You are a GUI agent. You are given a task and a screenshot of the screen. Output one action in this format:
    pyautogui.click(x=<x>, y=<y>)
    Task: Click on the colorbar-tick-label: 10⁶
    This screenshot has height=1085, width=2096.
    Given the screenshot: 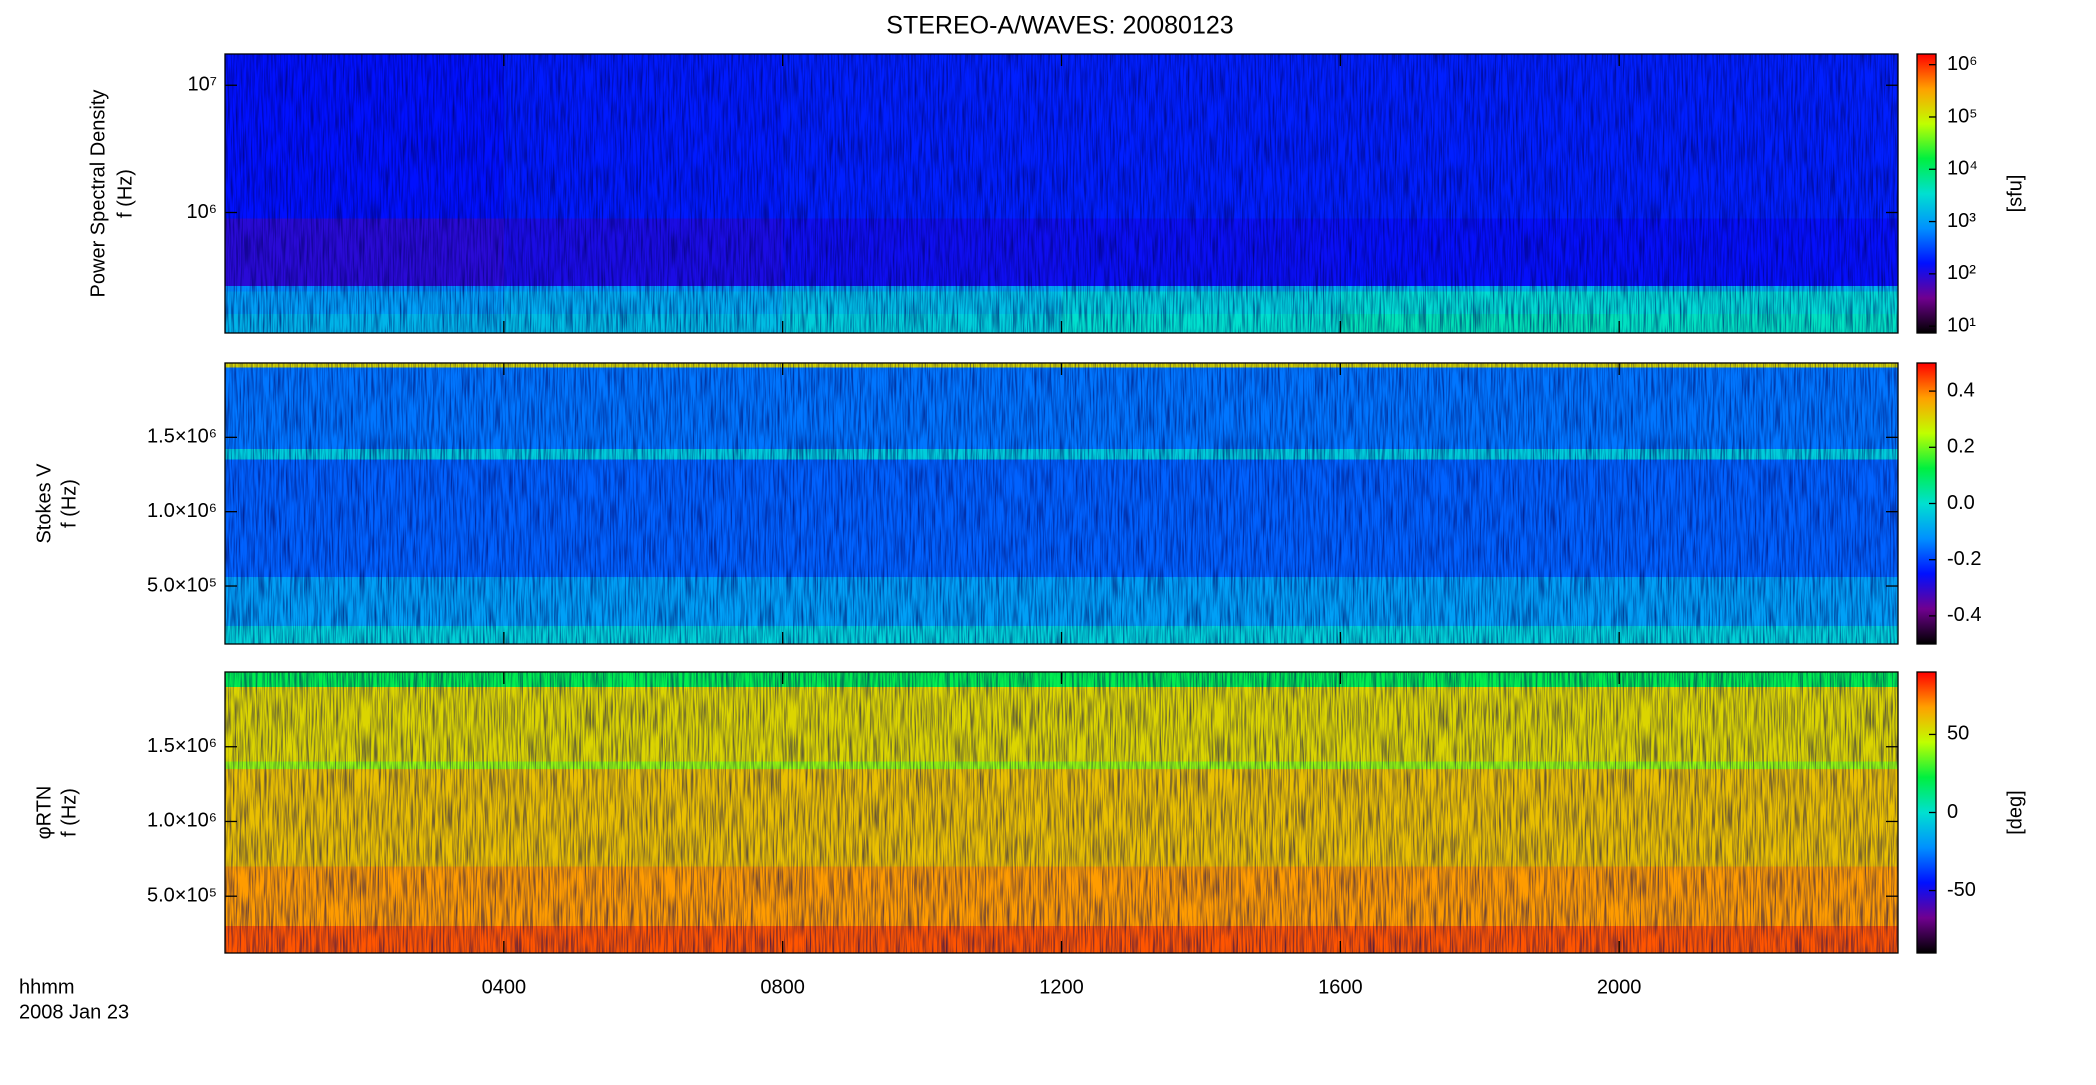 What is the action you would take?
    pyautogui.click(x=1962, y=64)
    